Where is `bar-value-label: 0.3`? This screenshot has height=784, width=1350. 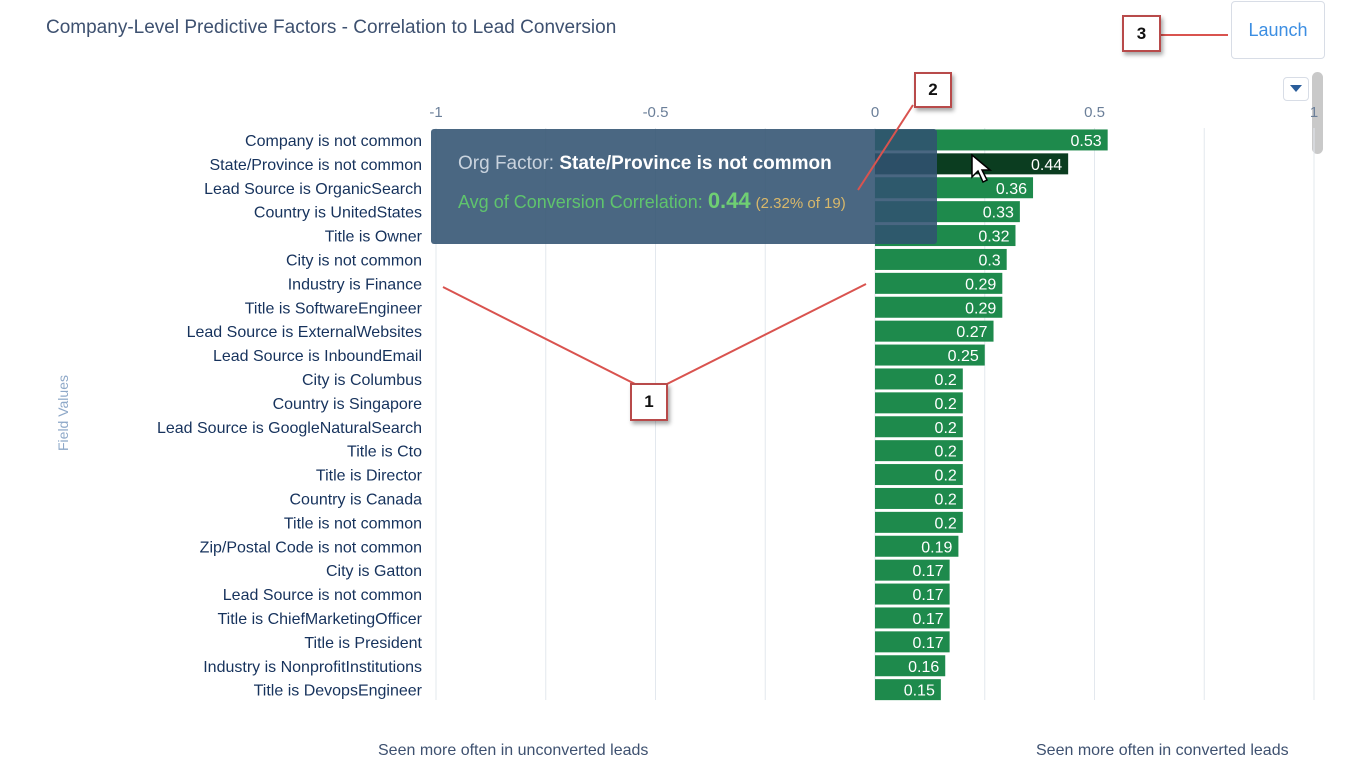
bar-value-label: 0.3 is located at coordinates (989, 260).